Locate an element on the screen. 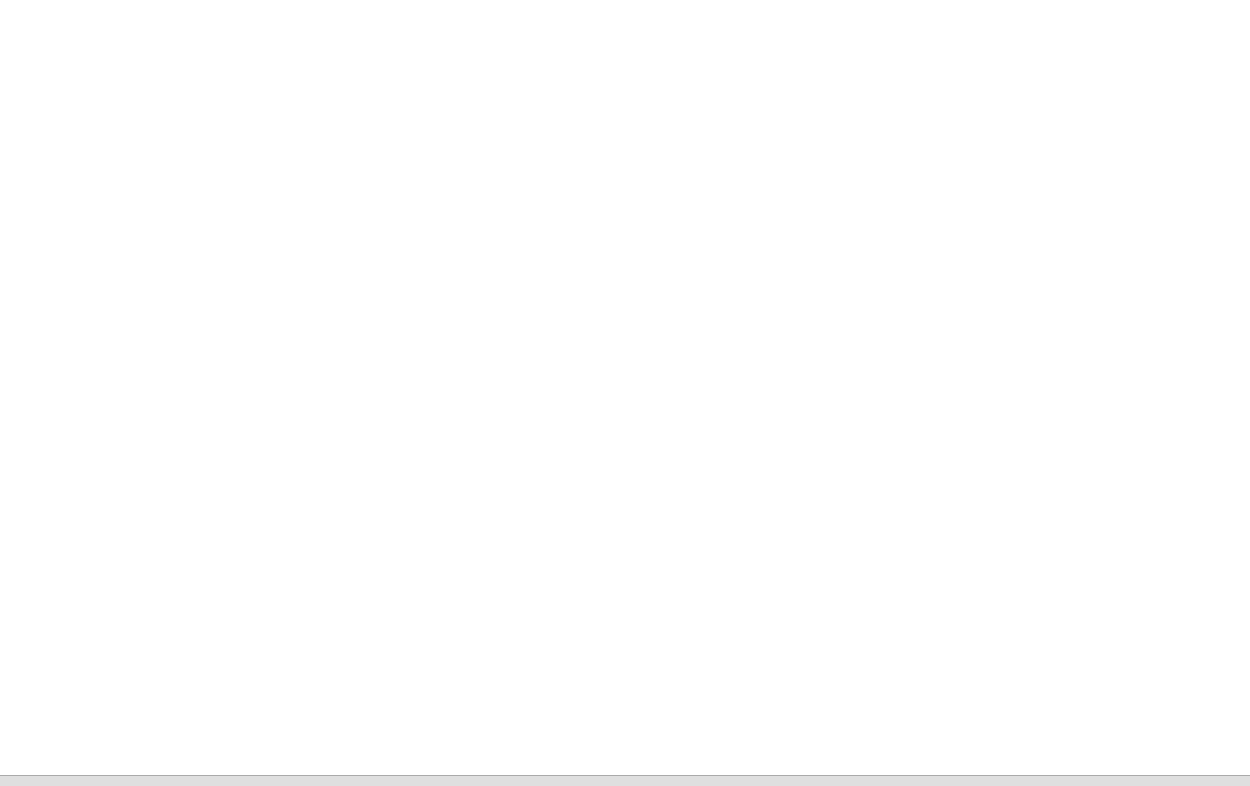 Image resolution: width=1250 pixels, height=786 pixels. chart-ohlc-header is located at coordinates (16, 8).